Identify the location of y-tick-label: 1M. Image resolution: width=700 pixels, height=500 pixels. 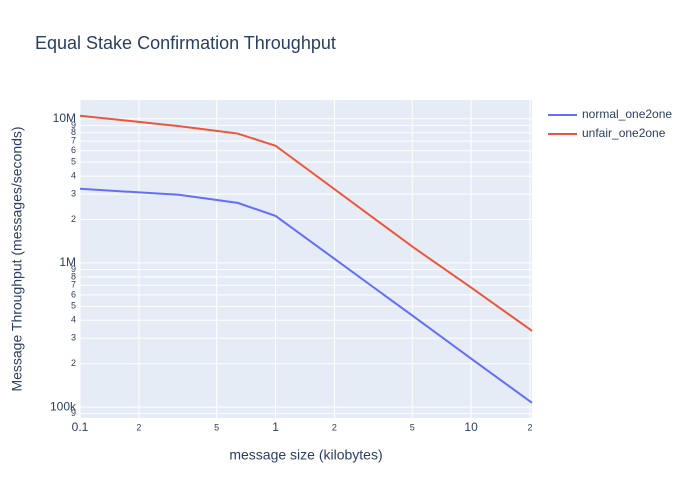
(67, 262).